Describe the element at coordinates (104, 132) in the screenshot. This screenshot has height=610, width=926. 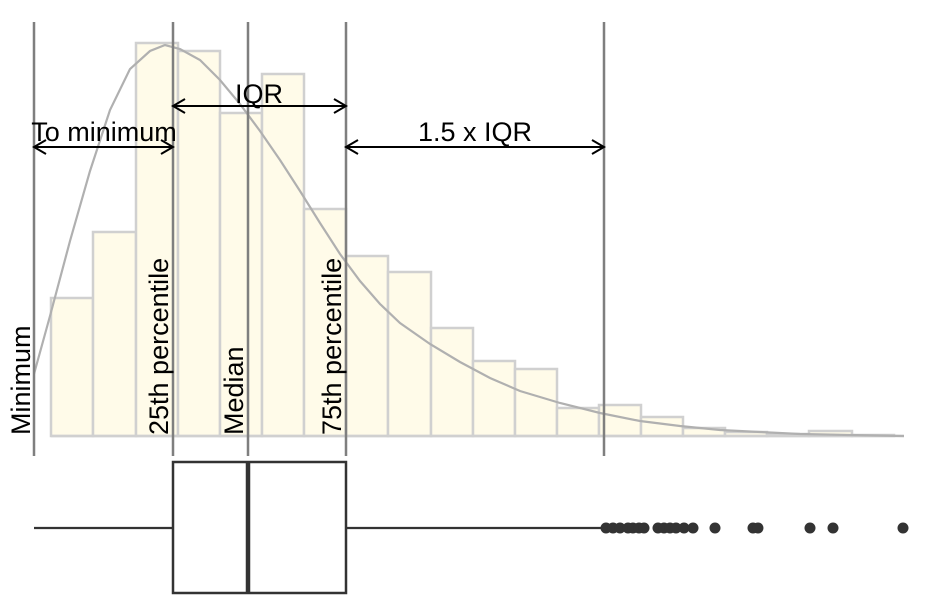
I see `to-minimum-label: To minimum` at that location.